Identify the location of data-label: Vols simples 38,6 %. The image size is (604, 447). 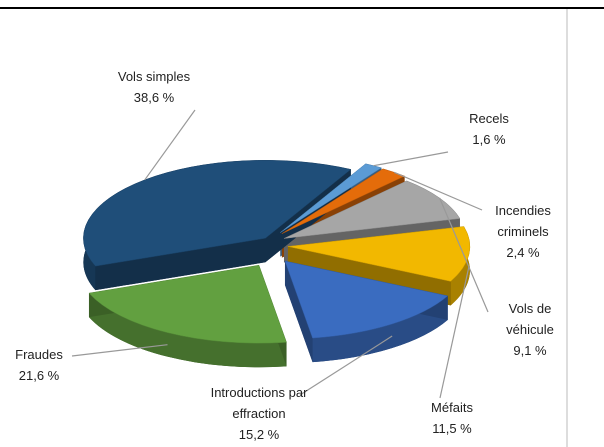
(154, 87).